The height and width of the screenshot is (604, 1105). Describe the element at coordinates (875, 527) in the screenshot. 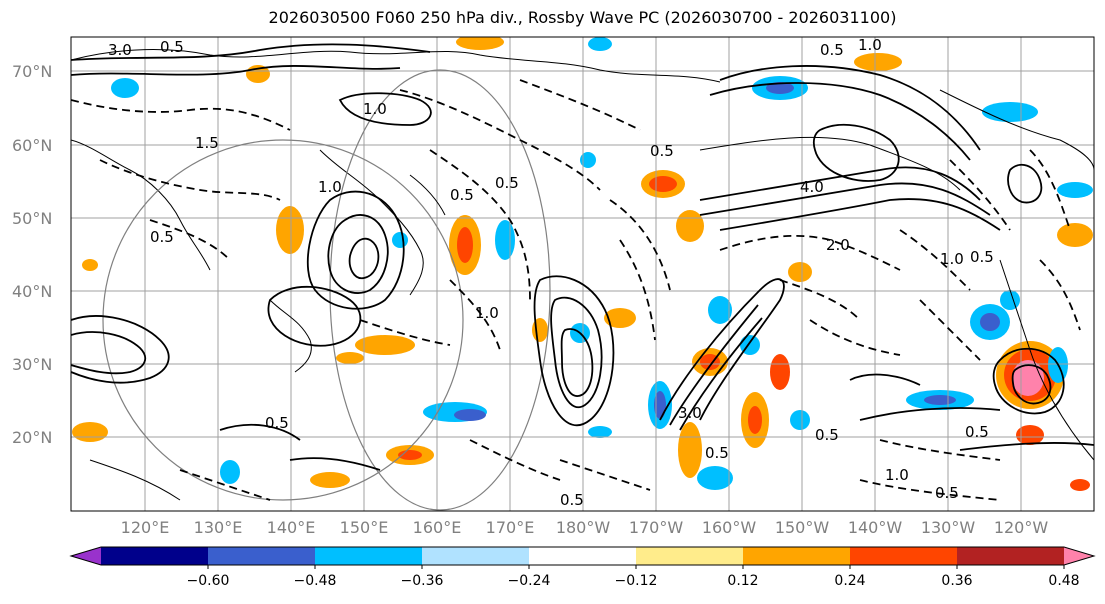

I see `lon-label: 140°W` at that location.